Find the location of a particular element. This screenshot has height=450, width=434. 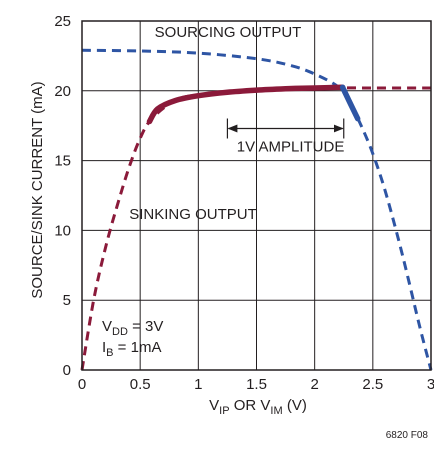

x-tick-label: 2 is located at coordinates (314, 384).